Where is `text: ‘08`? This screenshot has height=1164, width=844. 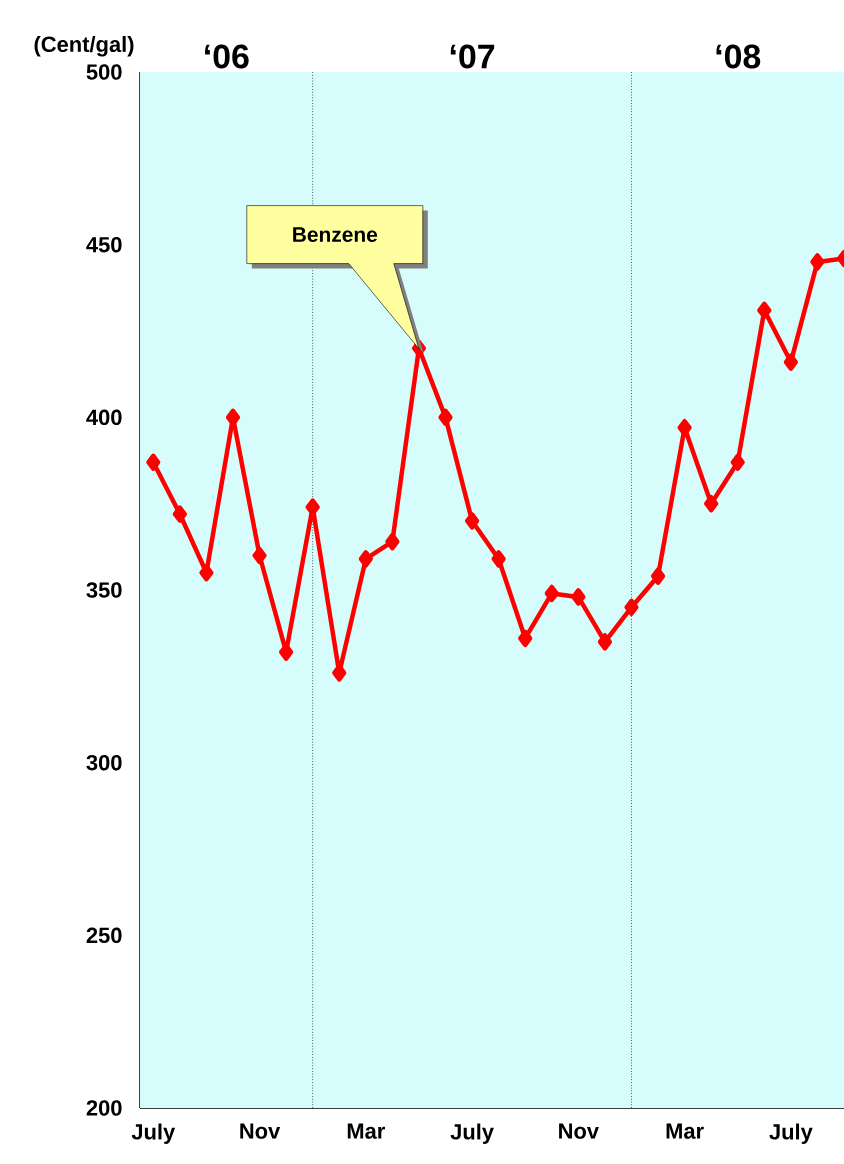
text: ‘08 is located at coordinates (738, 56).